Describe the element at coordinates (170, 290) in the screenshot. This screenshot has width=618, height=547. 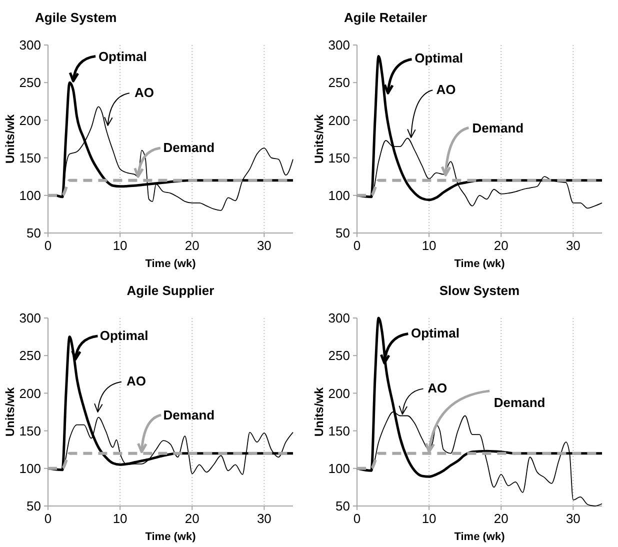
I see `chart-title: Agile Supplier` at that location.